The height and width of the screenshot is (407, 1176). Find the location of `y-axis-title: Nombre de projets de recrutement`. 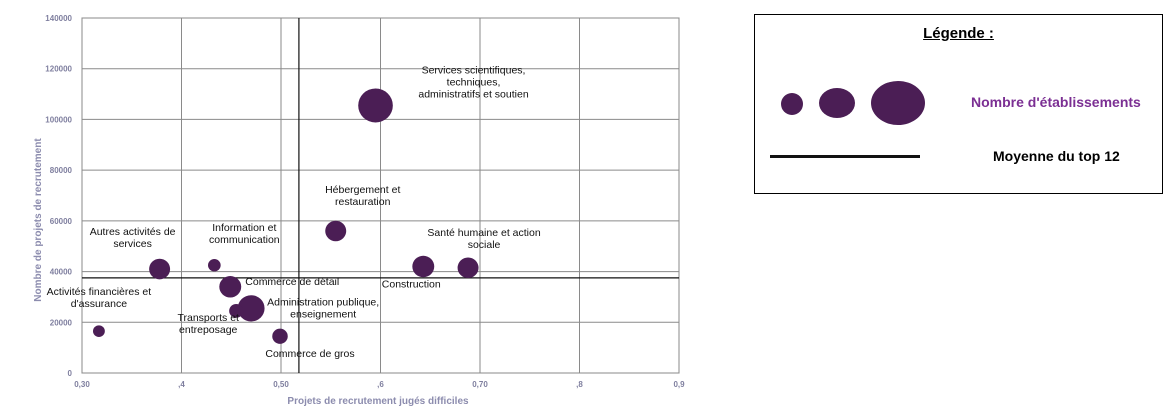

y-axis-title: Nombre de projets de recrutement is located at coordinates (38, 220).